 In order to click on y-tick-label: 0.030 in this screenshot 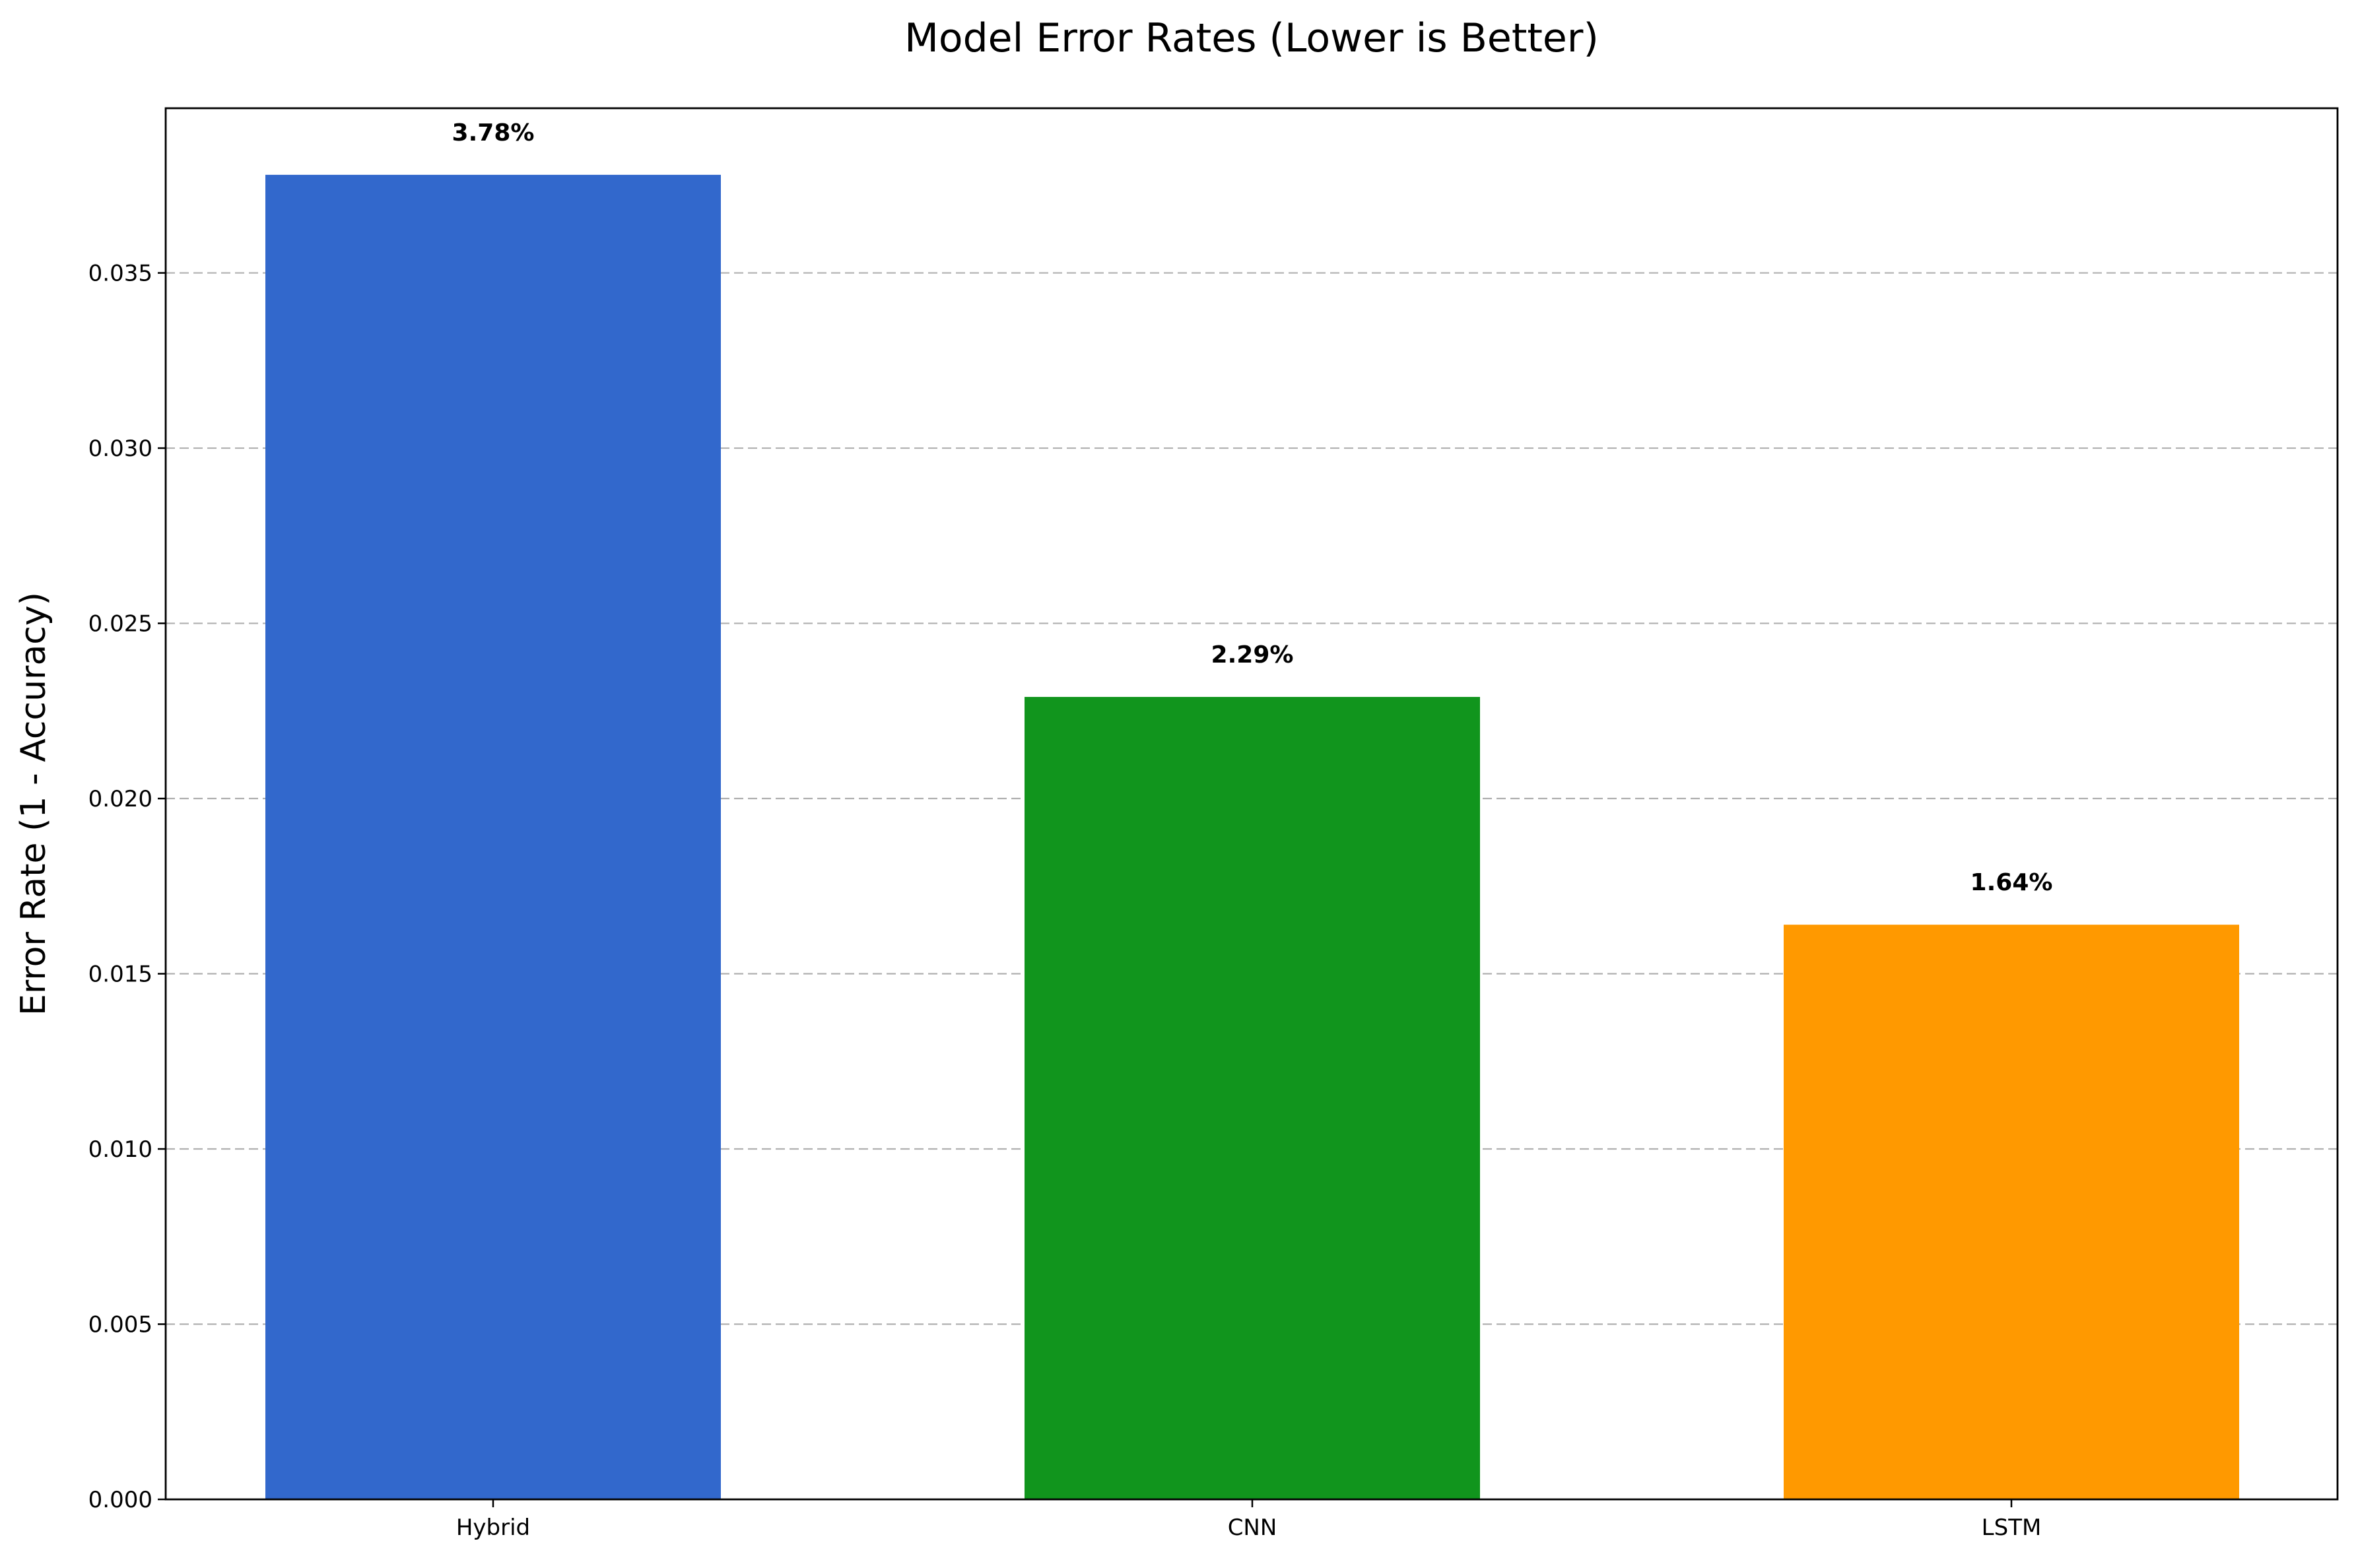, I will do `click(120, 449)`.